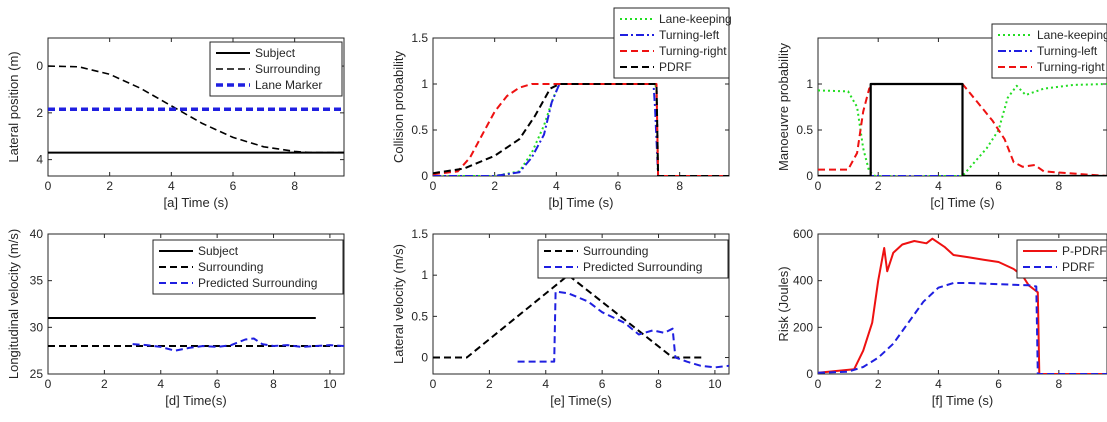  I want to click on y-axis-label: Collision probability, so click(398, 107).